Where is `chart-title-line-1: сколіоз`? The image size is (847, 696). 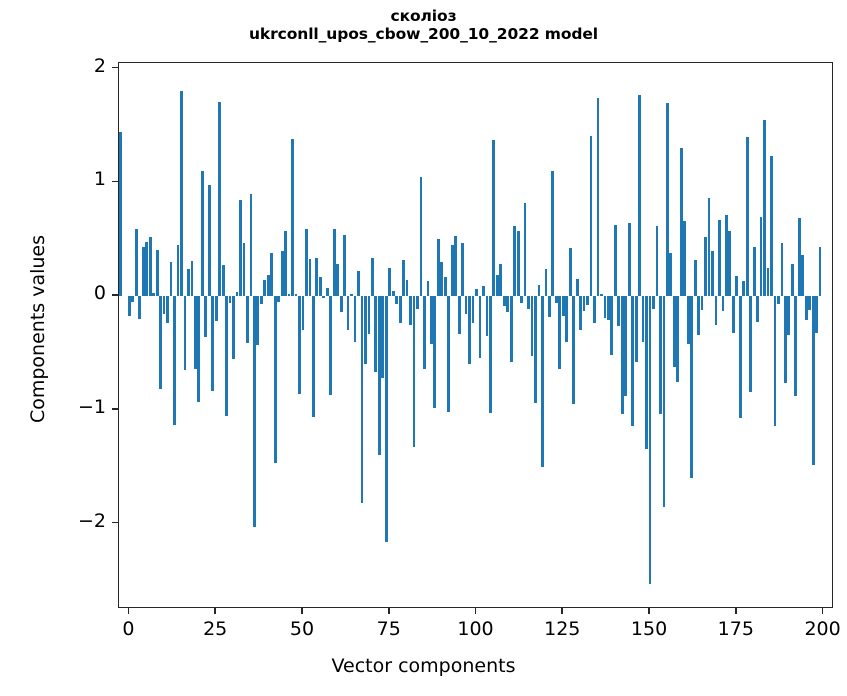
chart-title-line-1: сколіоз is located at coordinates (423, 16).